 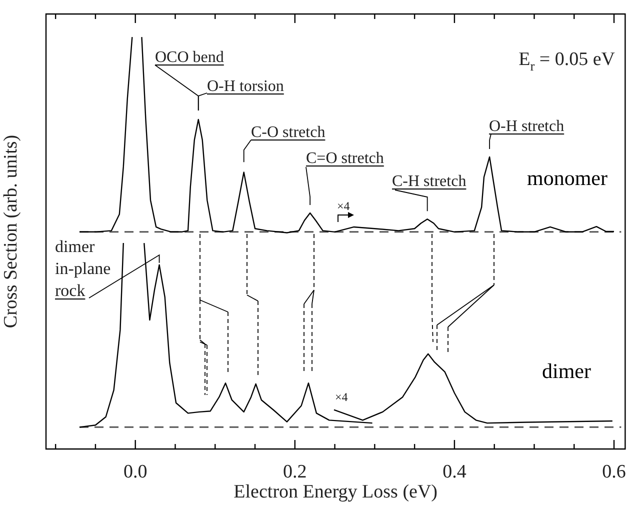 What do you see at coordinates (526, 126) in the screenshot?
I see `annotation: O-H stretch` at bounding box center [526, 126].